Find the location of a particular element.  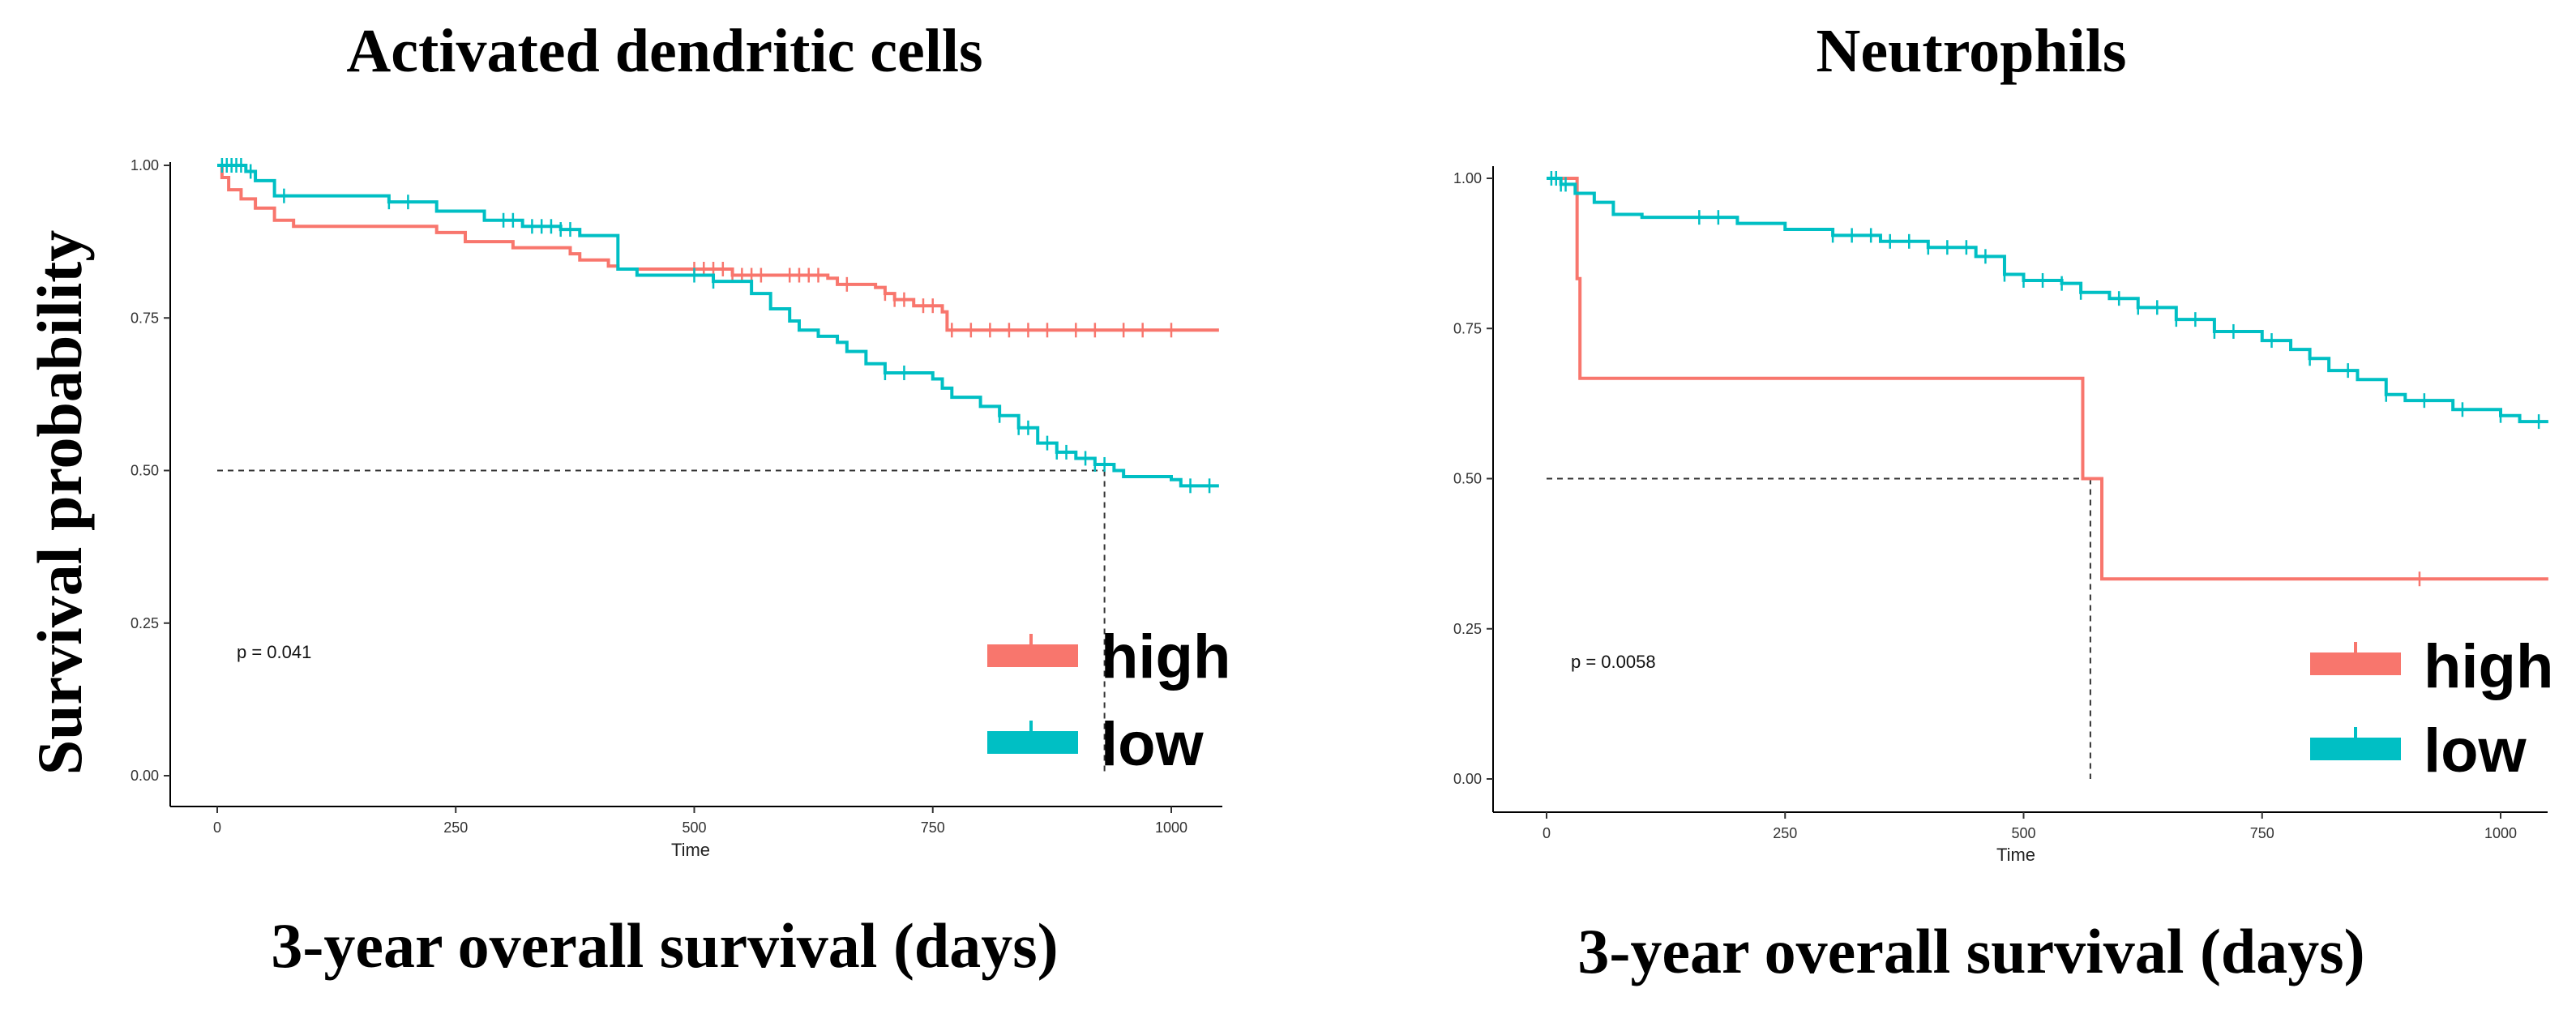

chart-title: Activated dendritic cells is located at coordinates (664, 51).